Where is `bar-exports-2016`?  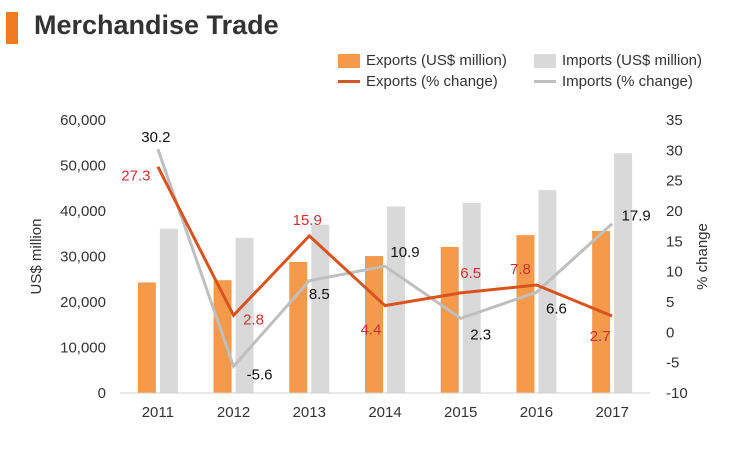 bar-exports-2016 is located at coordinates (525, 314).